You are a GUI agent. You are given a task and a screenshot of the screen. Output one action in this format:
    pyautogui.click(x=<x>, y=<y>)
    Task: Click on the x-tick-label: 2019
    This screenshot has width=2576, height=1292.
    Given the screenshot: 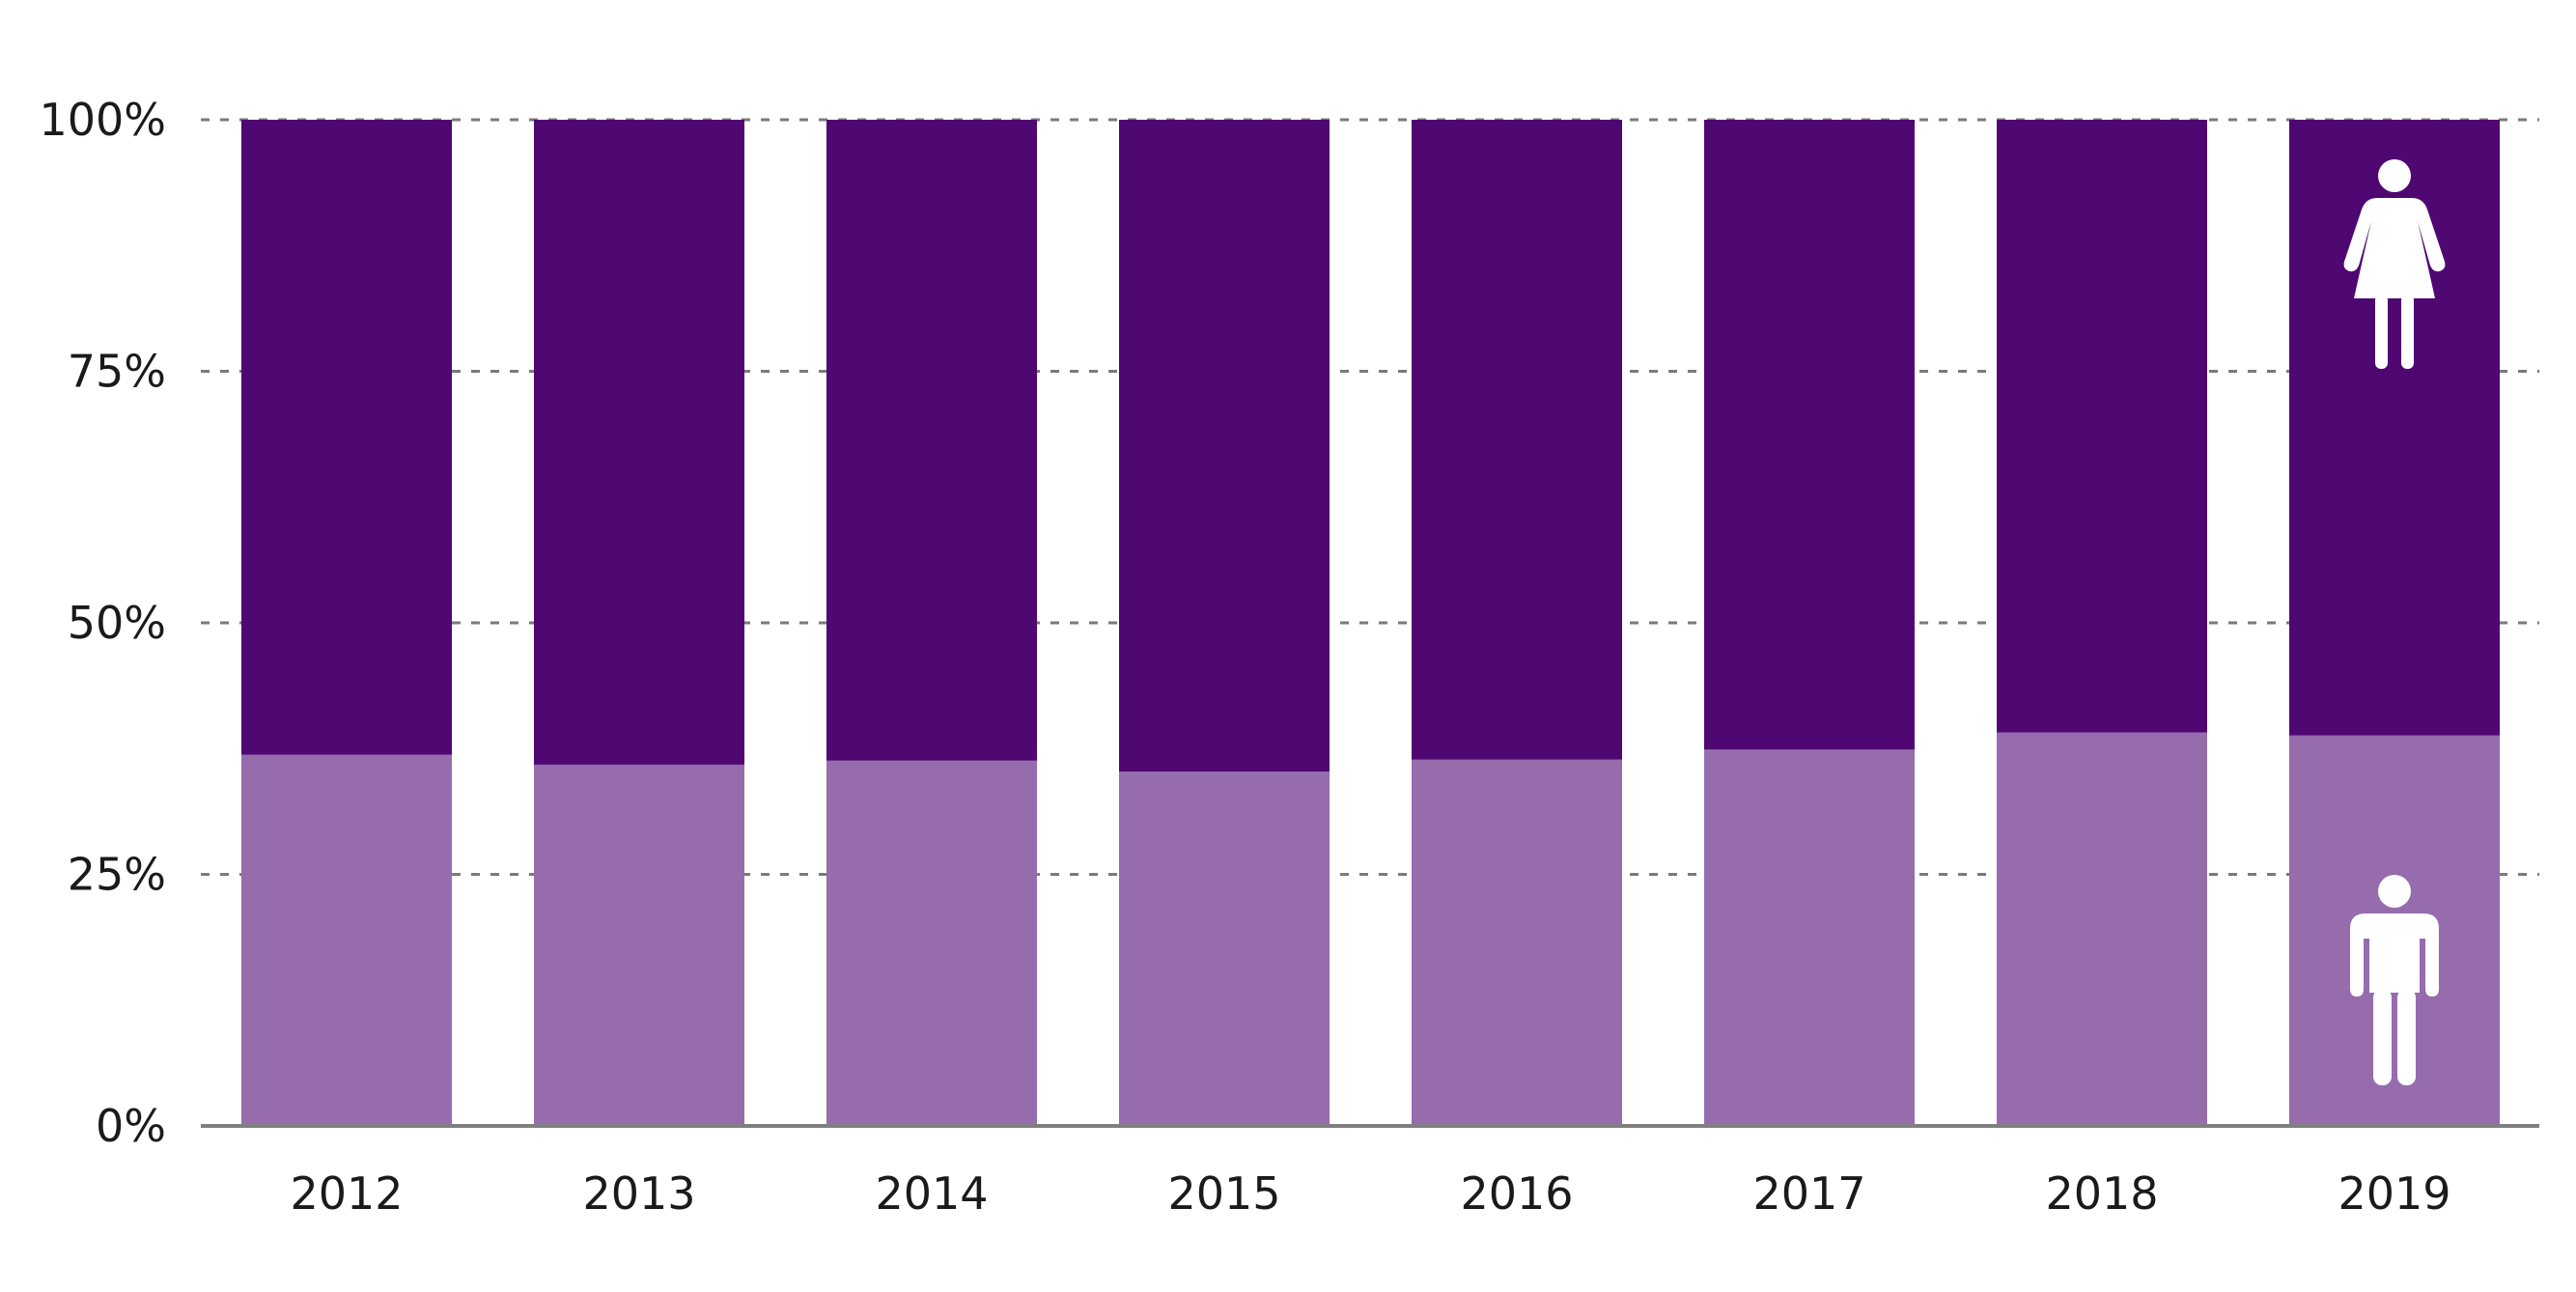 What is the action you would take?
    pyautogui.click(x=2394, y=1193)
    